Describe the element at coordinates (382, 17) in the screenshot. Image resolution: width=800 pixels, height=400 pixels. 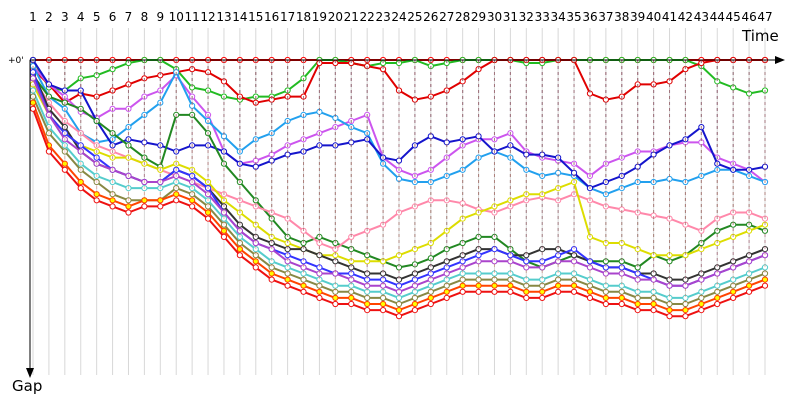
I see `x-tick-label: 23` at that location.